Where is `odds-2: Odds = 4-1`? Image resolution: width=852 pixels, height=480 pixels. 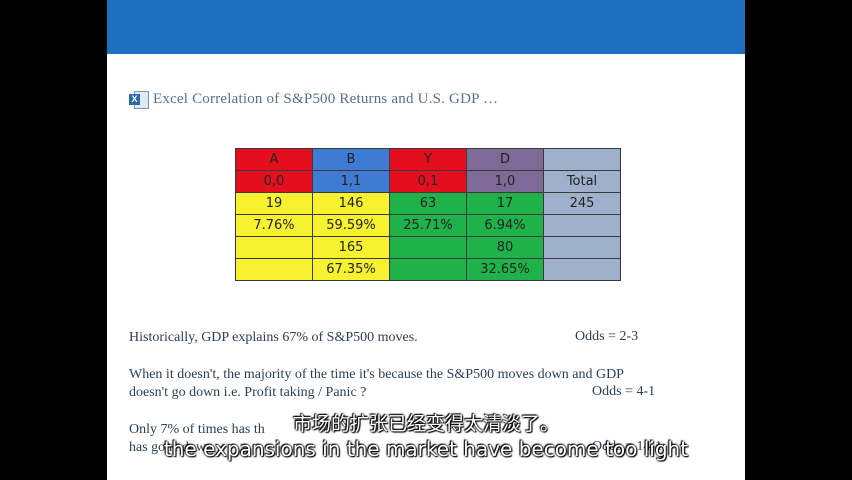 odds-2: Odds = 4-1 is located at coordinates (624, 391).